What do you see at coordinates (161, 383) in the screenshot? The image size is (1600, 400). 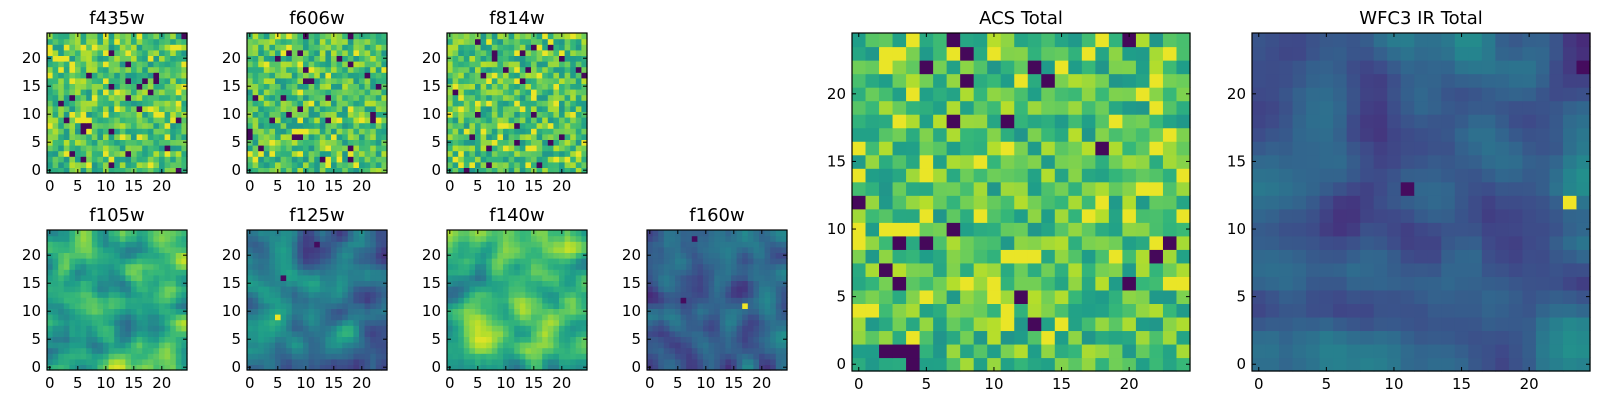 I see `x-tick-label: 20` at bounding box center [161, 383].